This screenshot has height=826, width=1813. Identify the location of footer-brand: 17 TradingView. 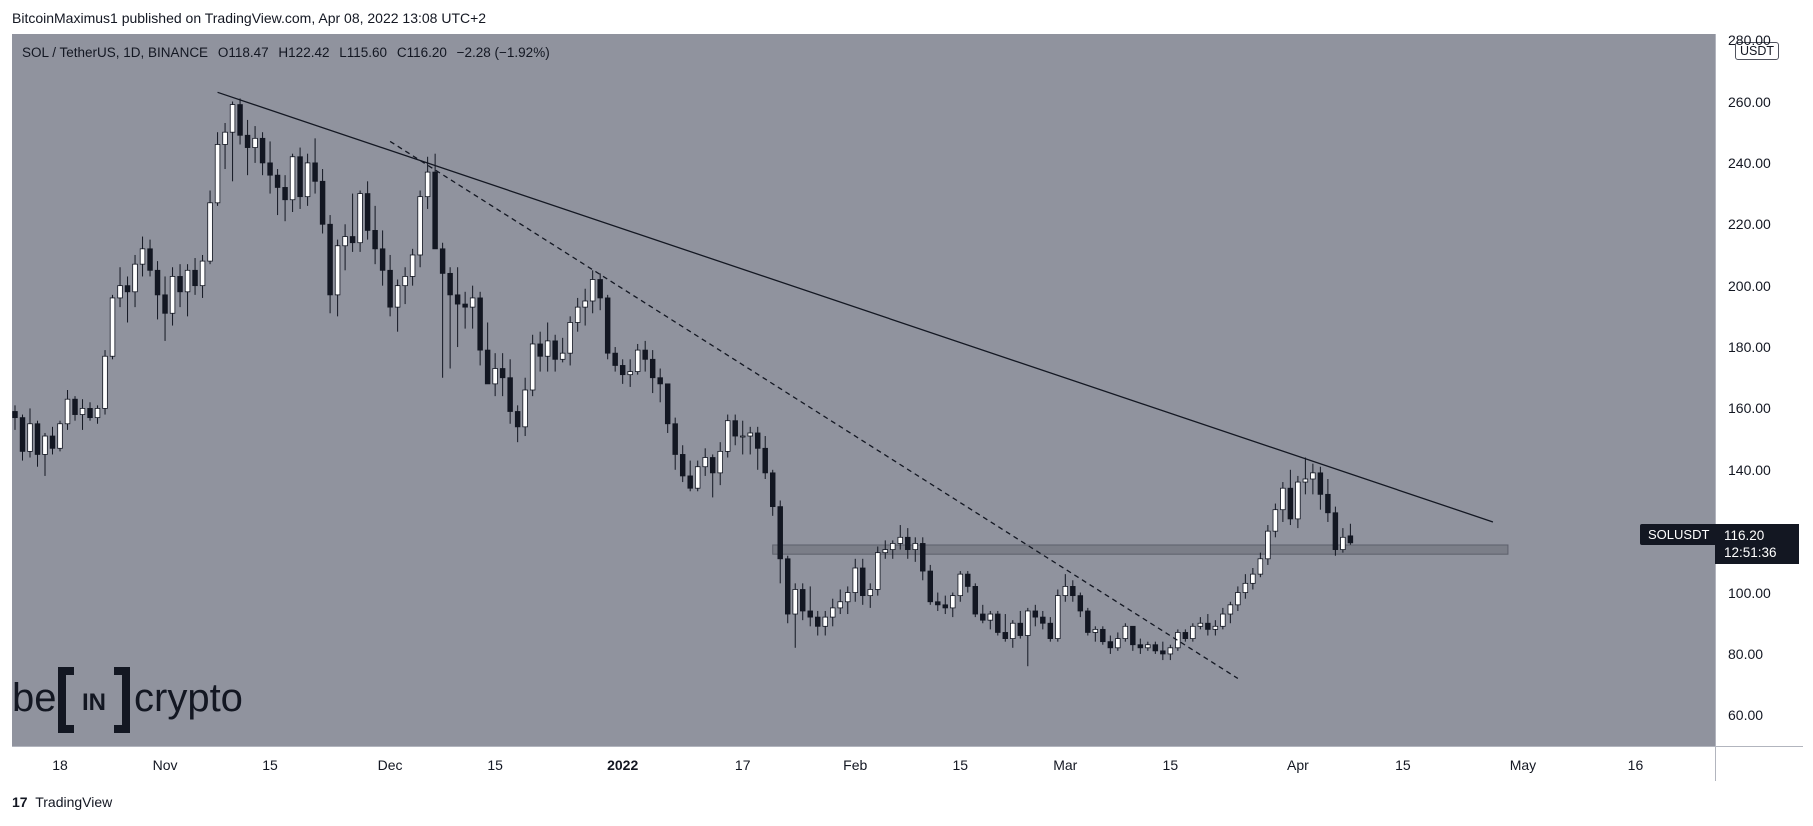
(62, 802).